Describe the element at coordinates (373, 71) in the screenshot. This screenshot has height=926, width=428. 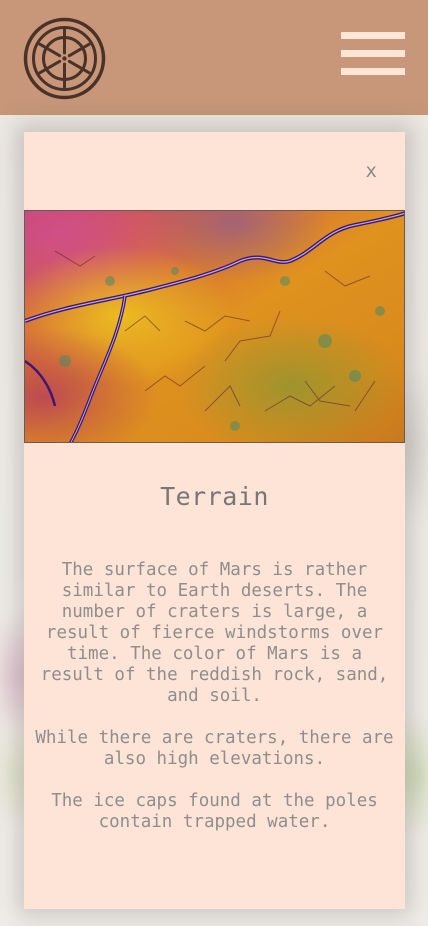
I see `menu-bar-bottom` at that location.